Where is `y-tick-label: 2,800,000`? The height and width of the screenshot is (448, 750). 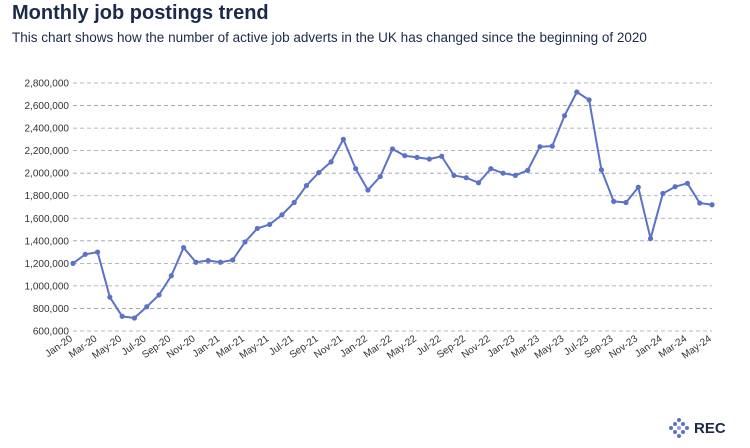 y-tick-label: 2,800,000 is located at coordinates (47, 84).